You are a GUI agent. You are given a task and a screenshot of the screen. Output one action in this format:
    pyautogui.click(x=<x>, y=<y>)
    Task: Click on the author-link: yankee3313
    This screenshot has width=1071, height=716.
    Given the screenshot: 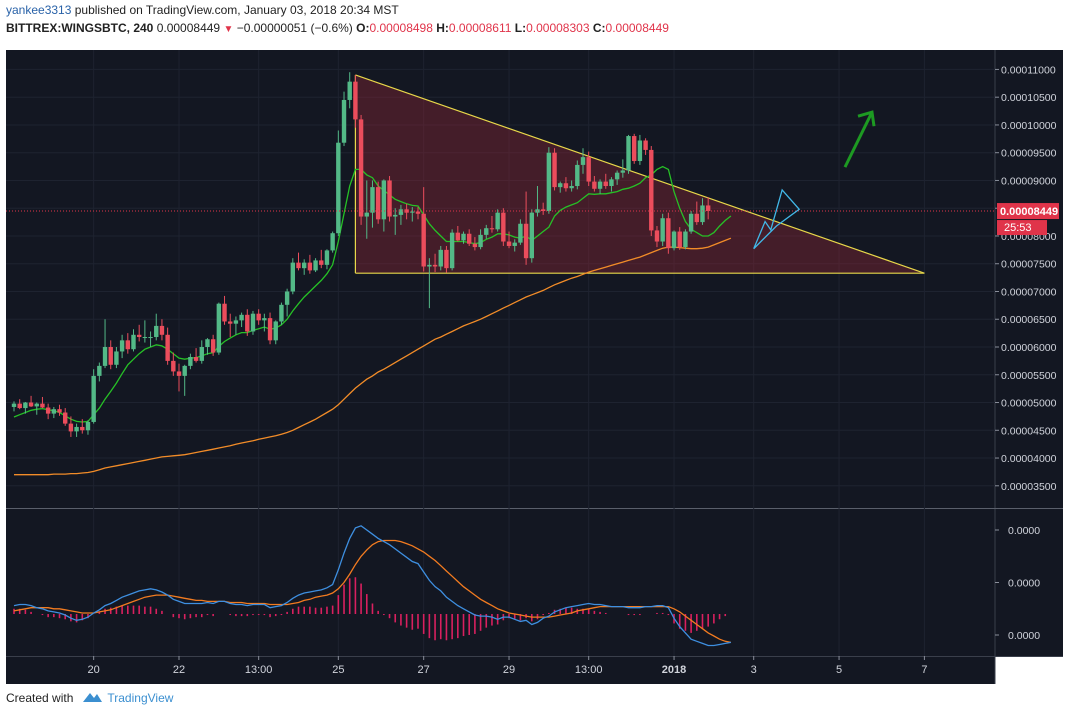 What is the action you would take?
    pyautogui.click(x=39, y=10)
    